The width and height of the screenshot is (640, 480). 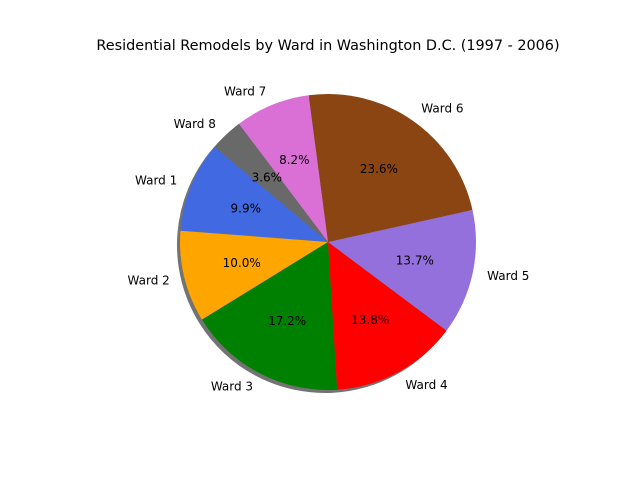 I want to click on slice-label-ward-4: Ward 4, so click(x=426, y=385).